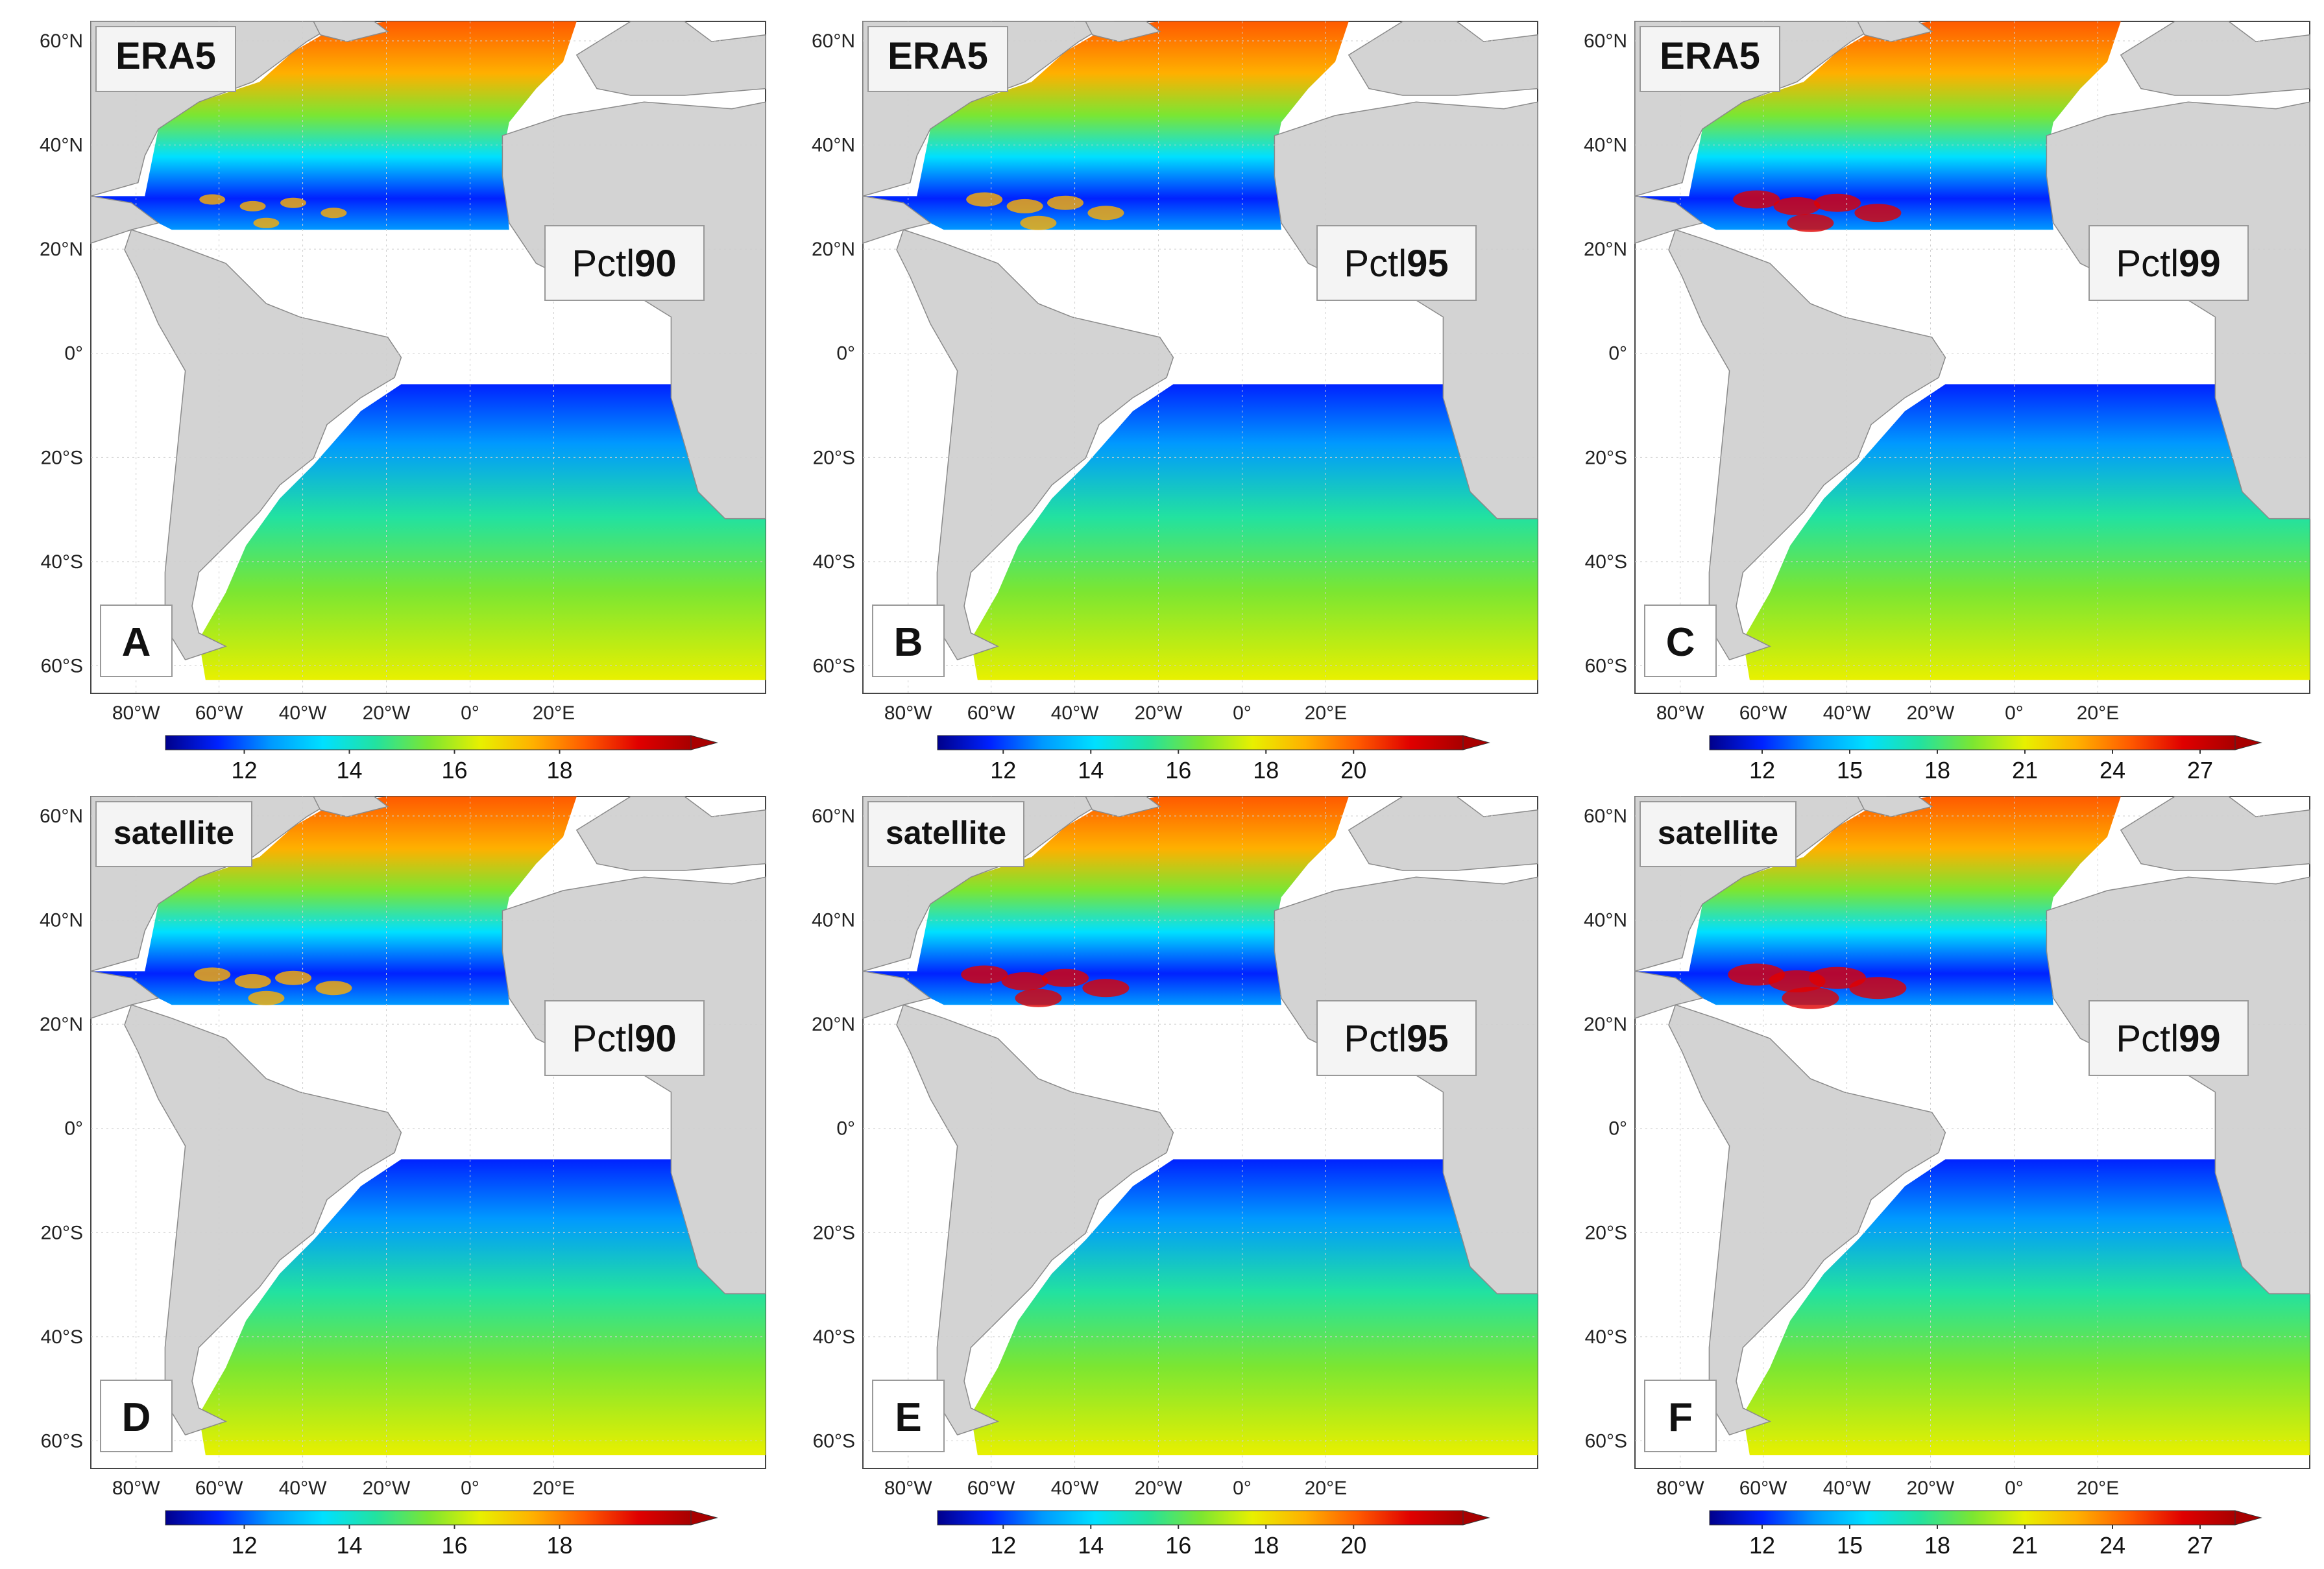 This screenshot has height=1569, width=2324. What do you see at coordinates (909, 1416) in the screenshot?
I see `panel-letter-box` at bounding box center [909, 1416].